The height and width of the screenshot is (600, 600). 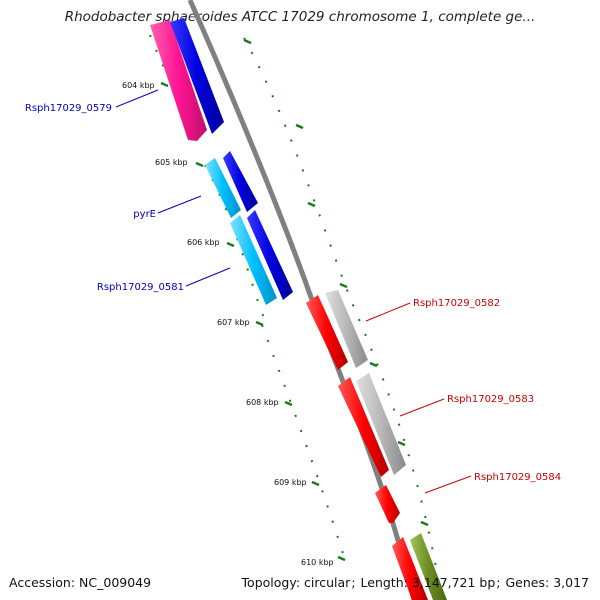 What do you see at coordinates (456, 303) in the screenshot?
I see `gene-label-rsph17029-0582: Rsph17029_0582` at bounding box center [456, 303].